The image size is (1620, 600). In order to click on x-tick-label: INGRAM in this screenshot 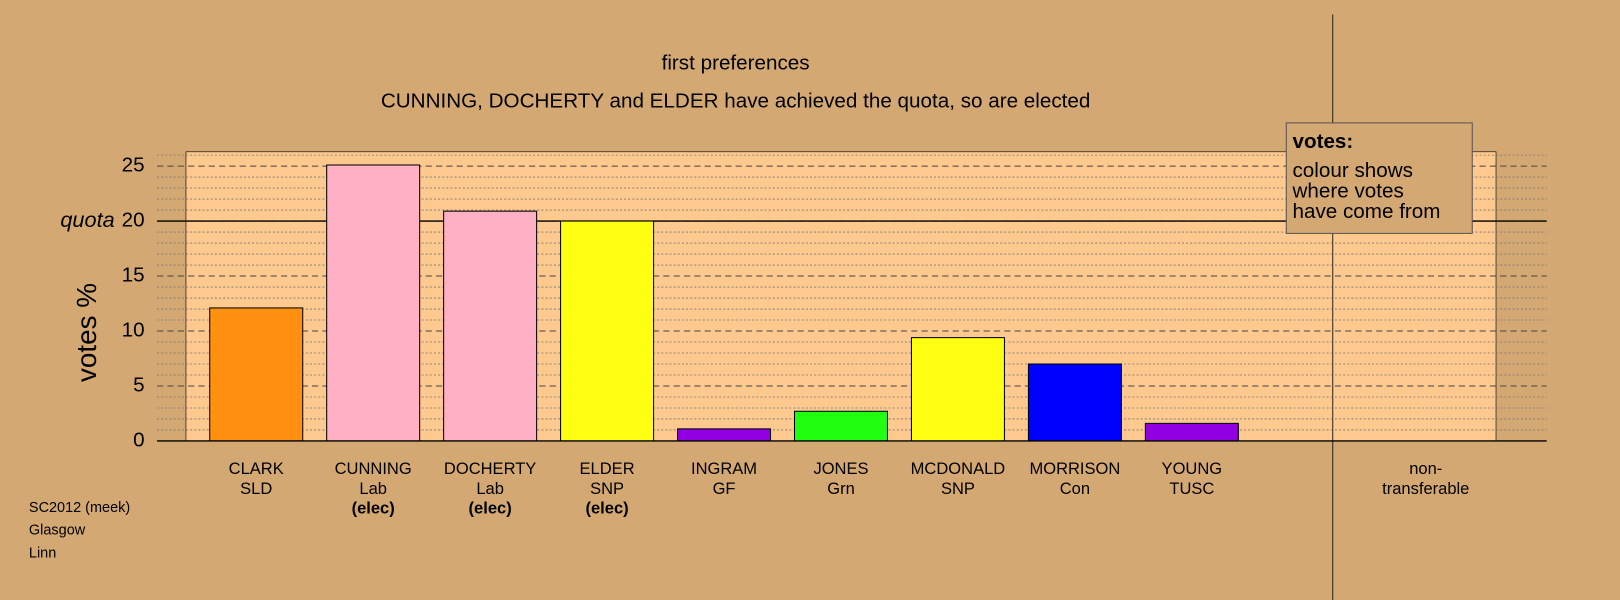, I will do `click(724, 468)`.